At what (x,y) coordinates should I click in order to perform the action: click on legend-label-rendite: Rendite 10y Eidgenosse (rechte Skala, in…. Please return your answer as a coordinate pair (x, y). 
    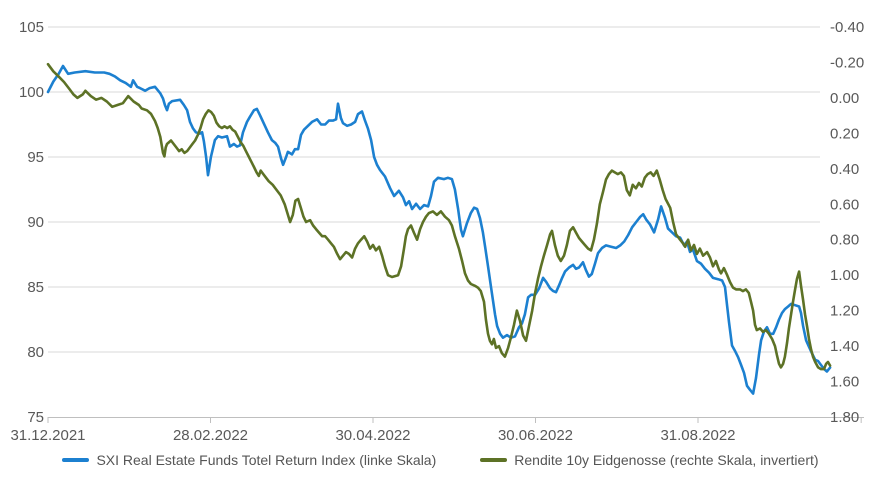
    Looking at the image, I should click on (666, 460).